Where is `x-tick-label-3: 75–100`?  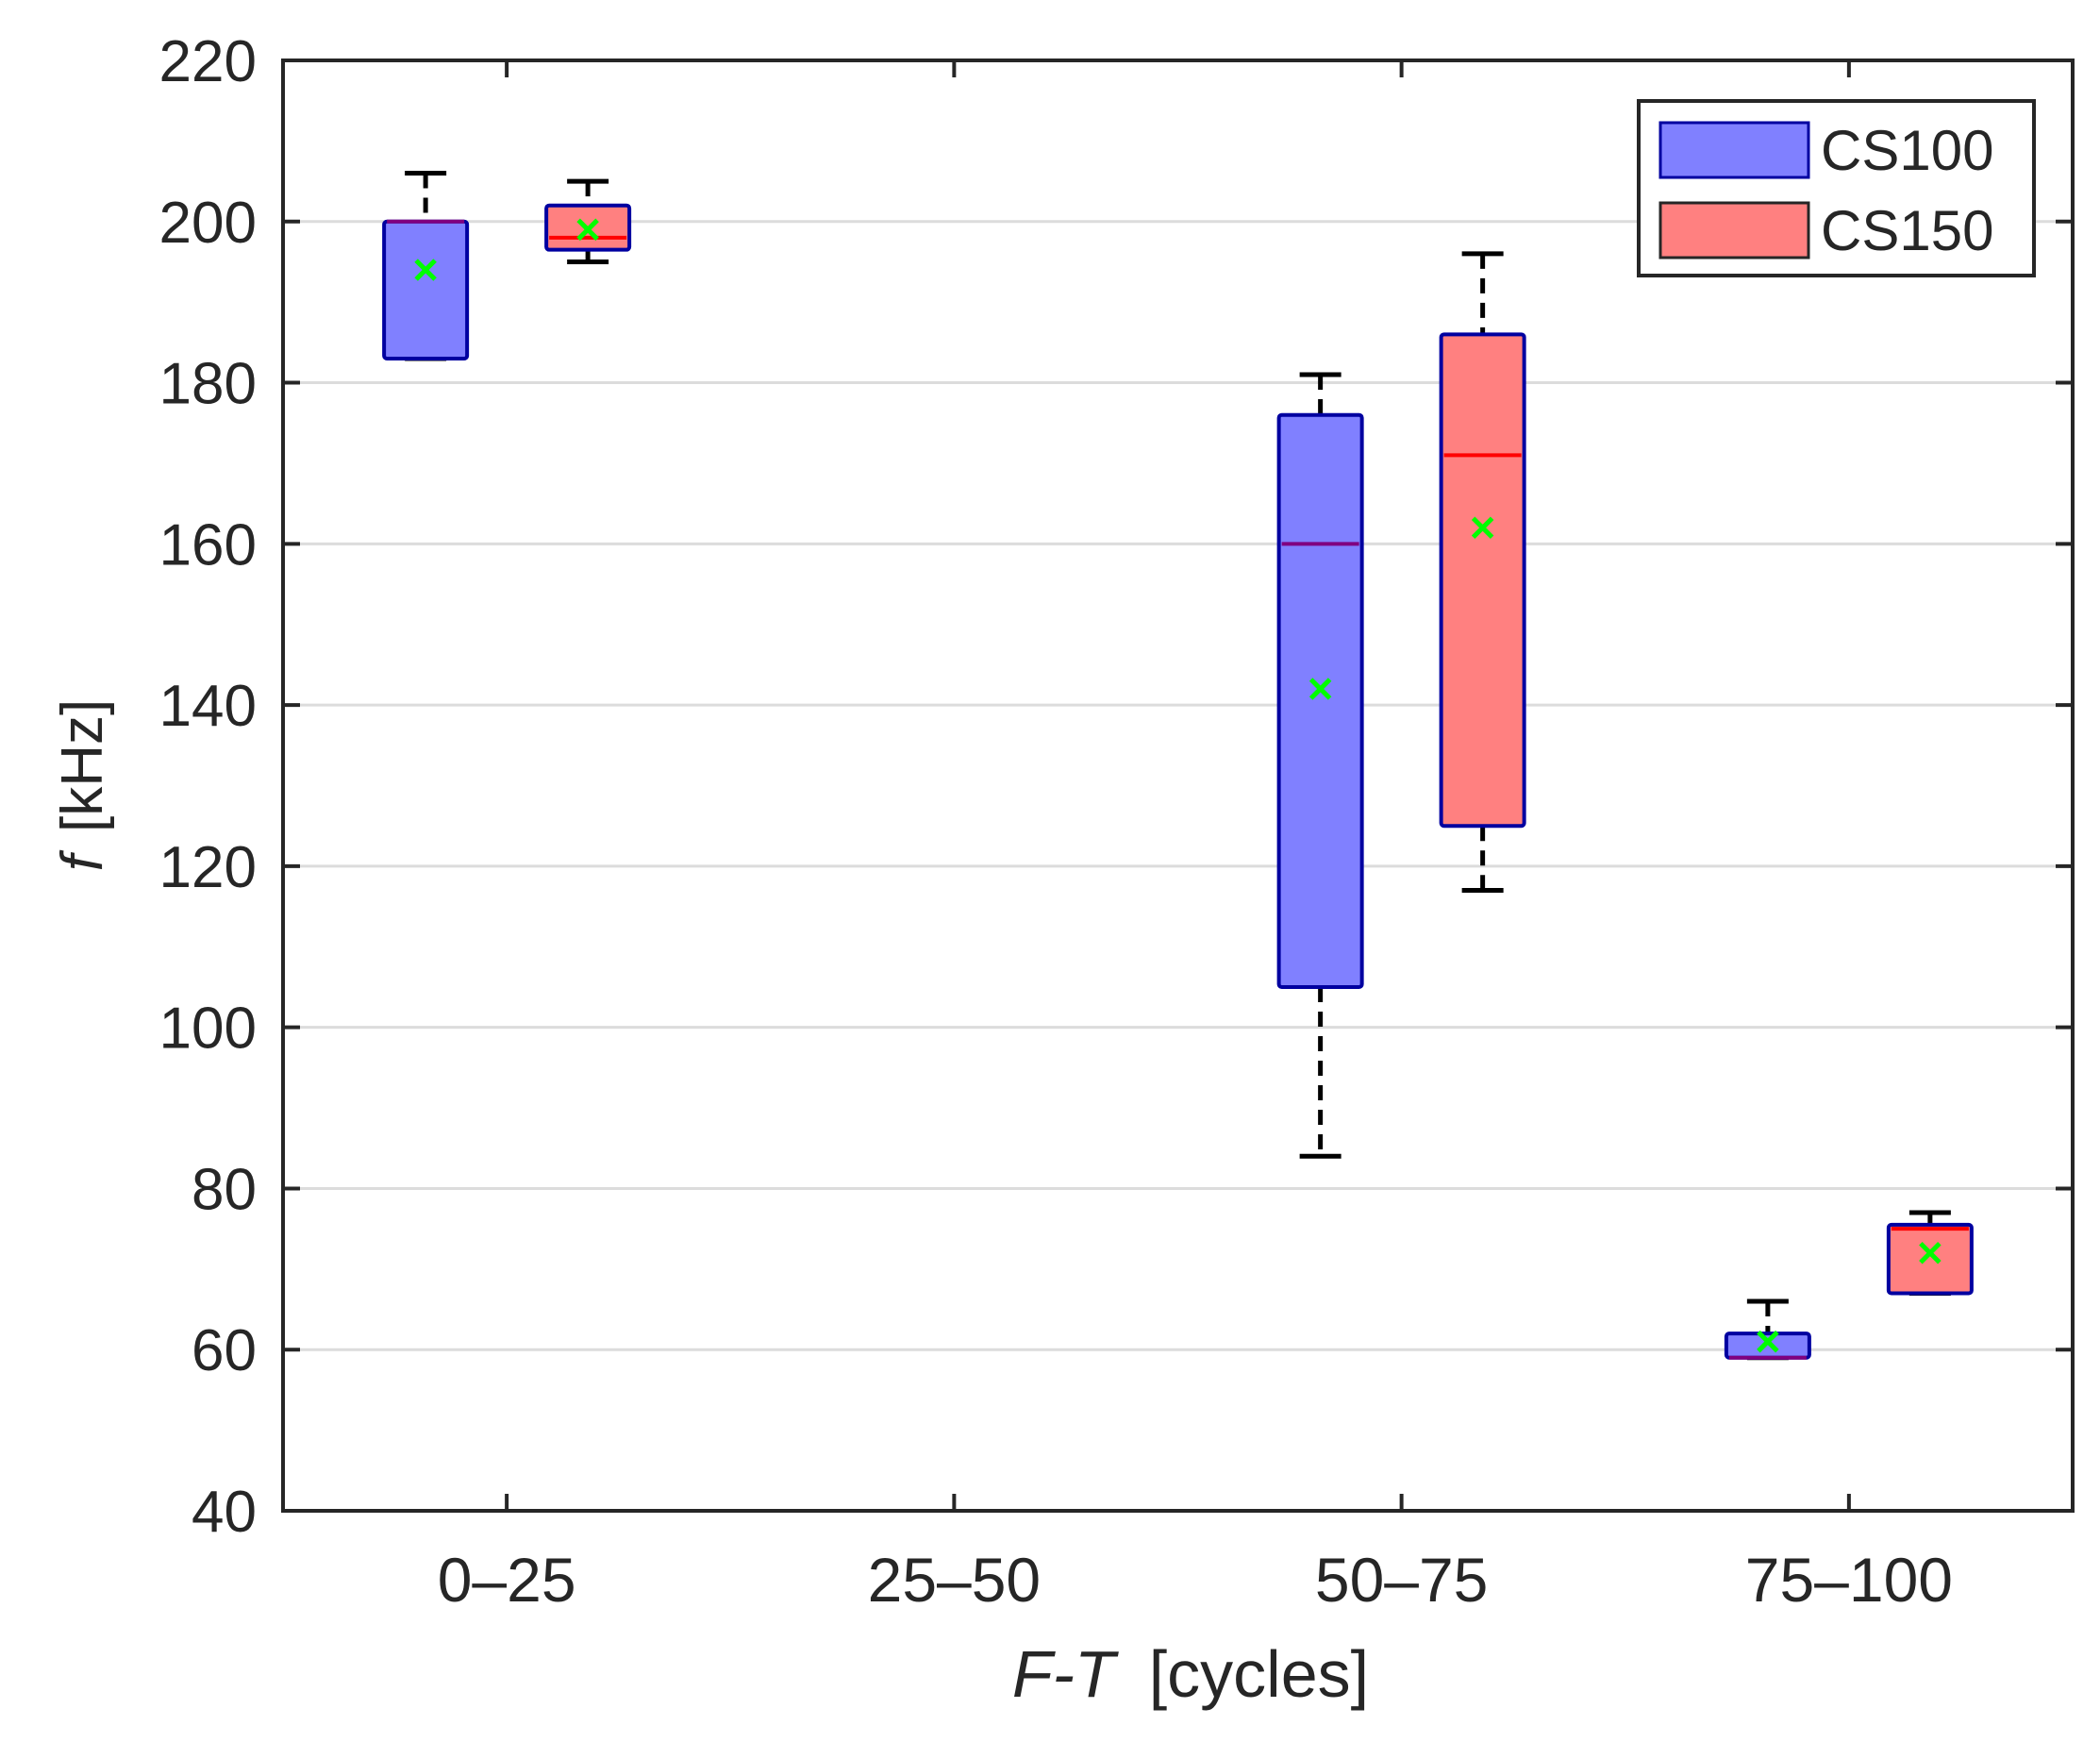 x-tick-label-3: 75–100 is located at coordinates (1849, 1580).